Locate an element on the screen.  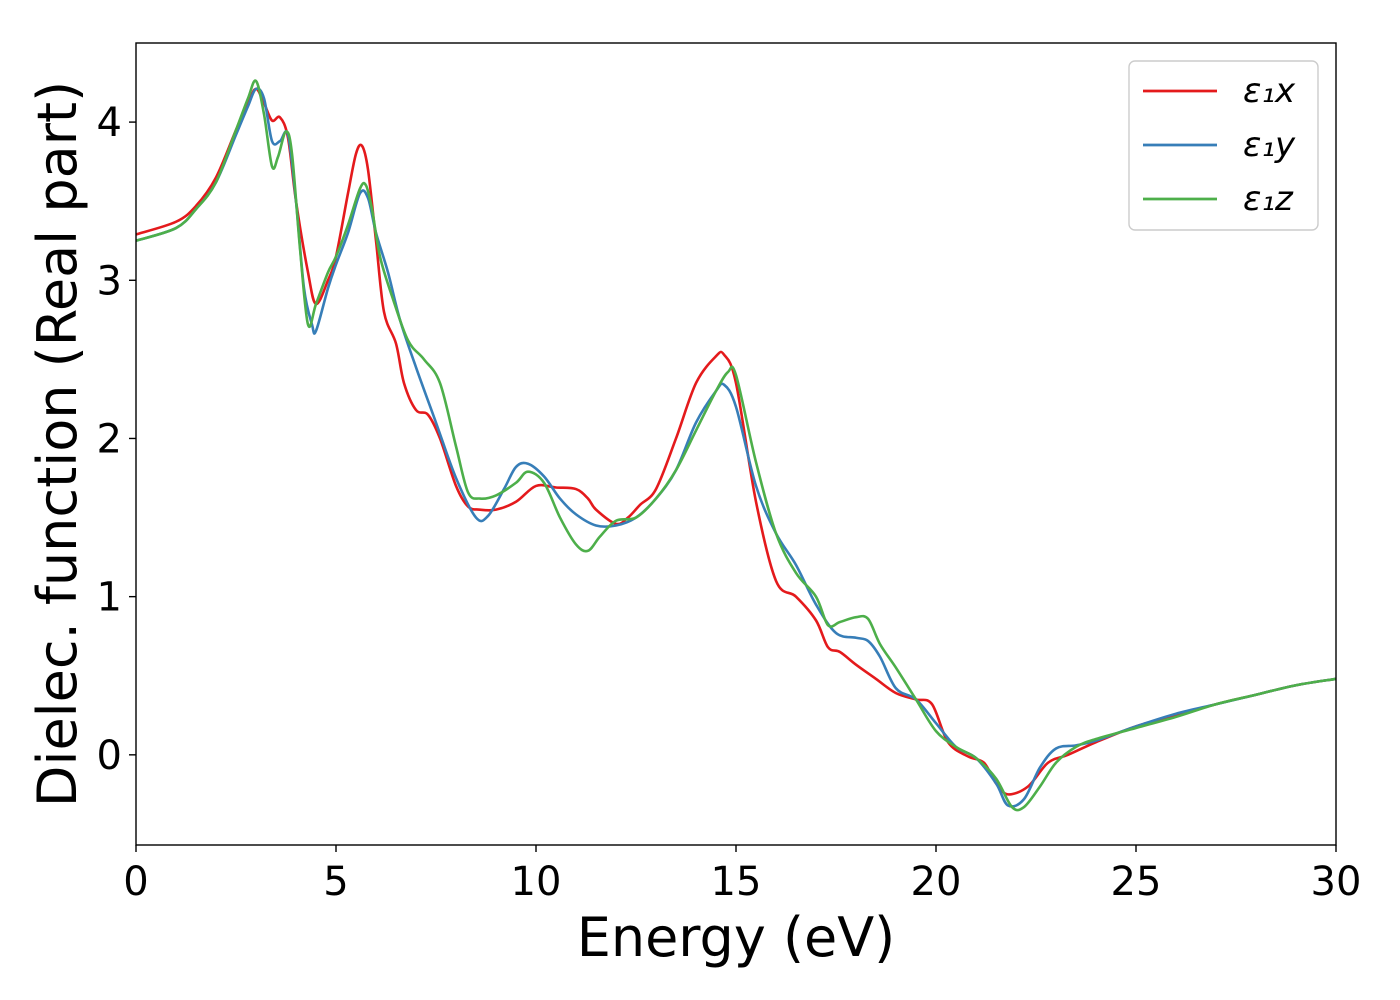
legend-label-1: ε₁x is located at coordinates (1269, 91).